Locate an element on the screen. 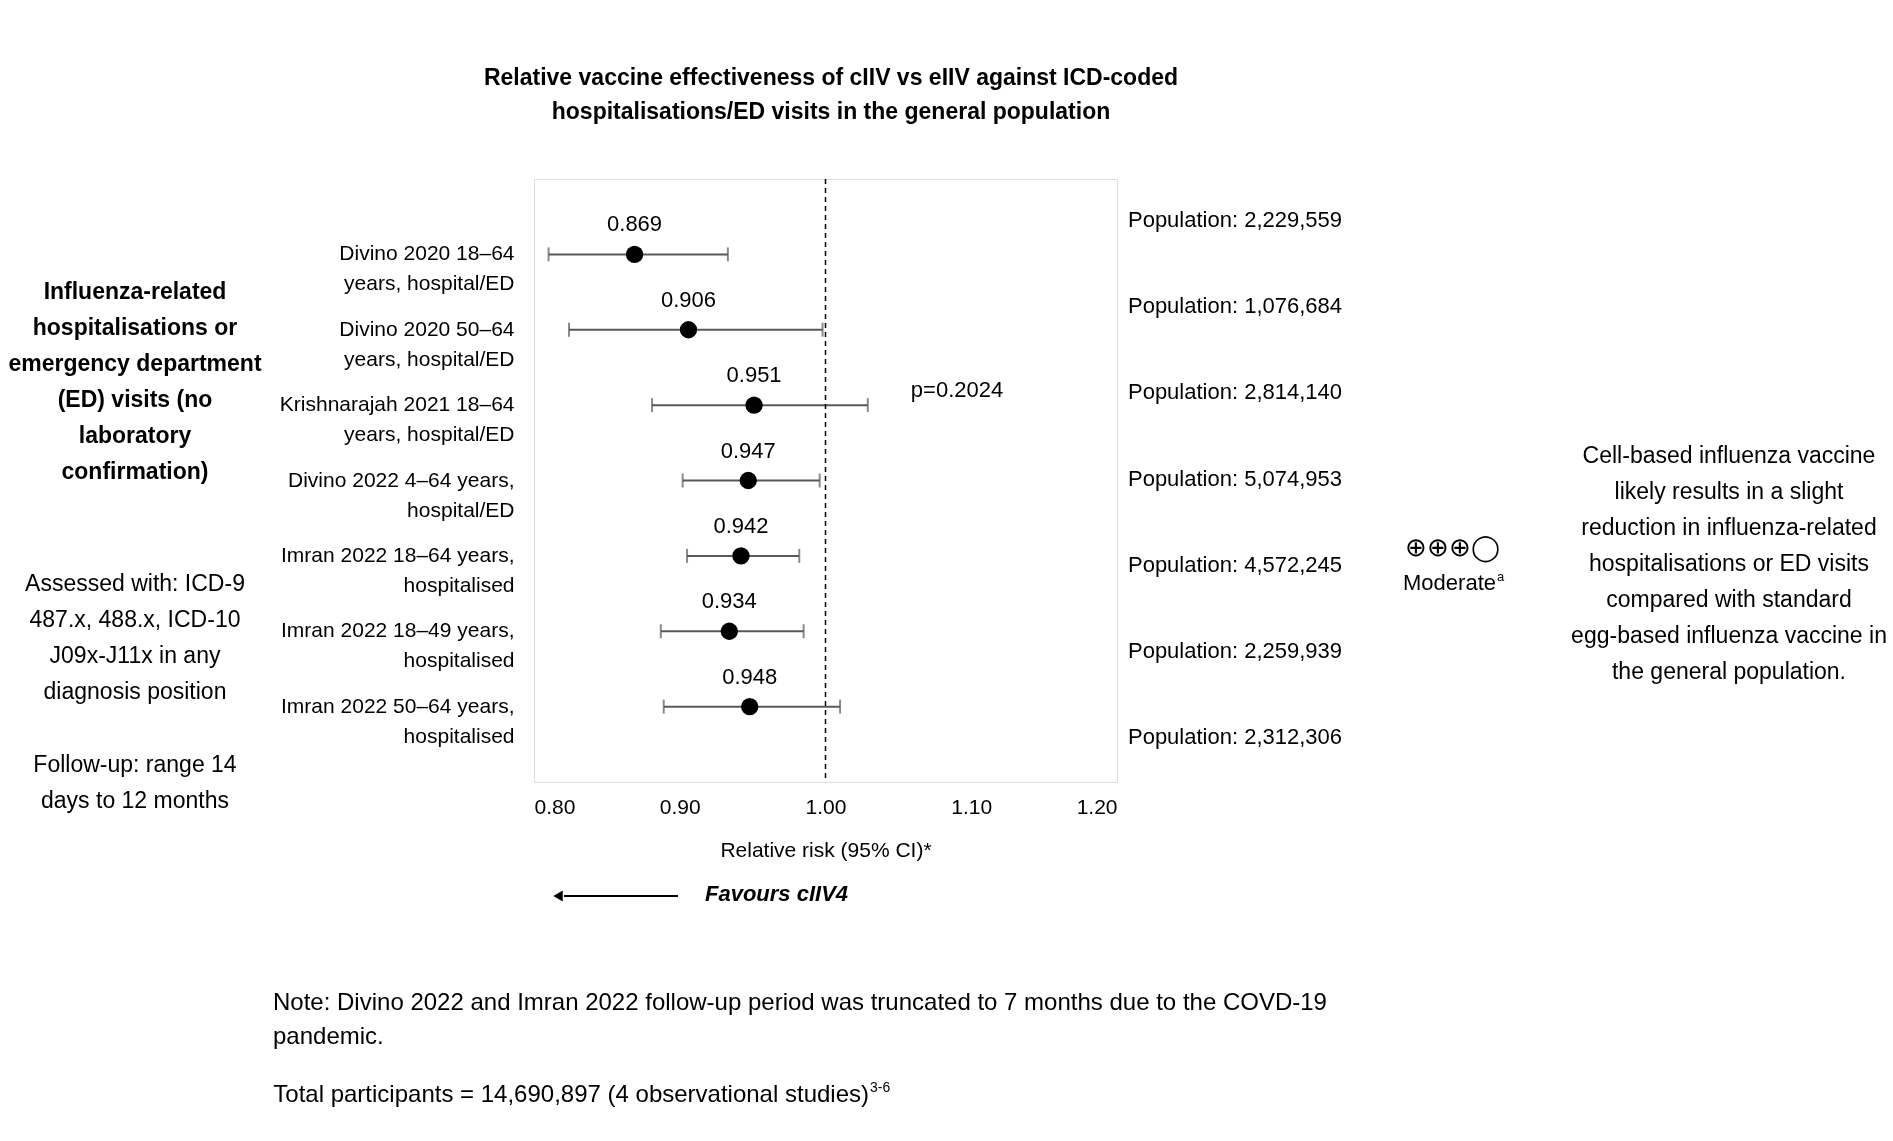  y-tick-label: Krishnarajah 2021 18–64 years, hospital/ED is located at coordinates (397, 419).